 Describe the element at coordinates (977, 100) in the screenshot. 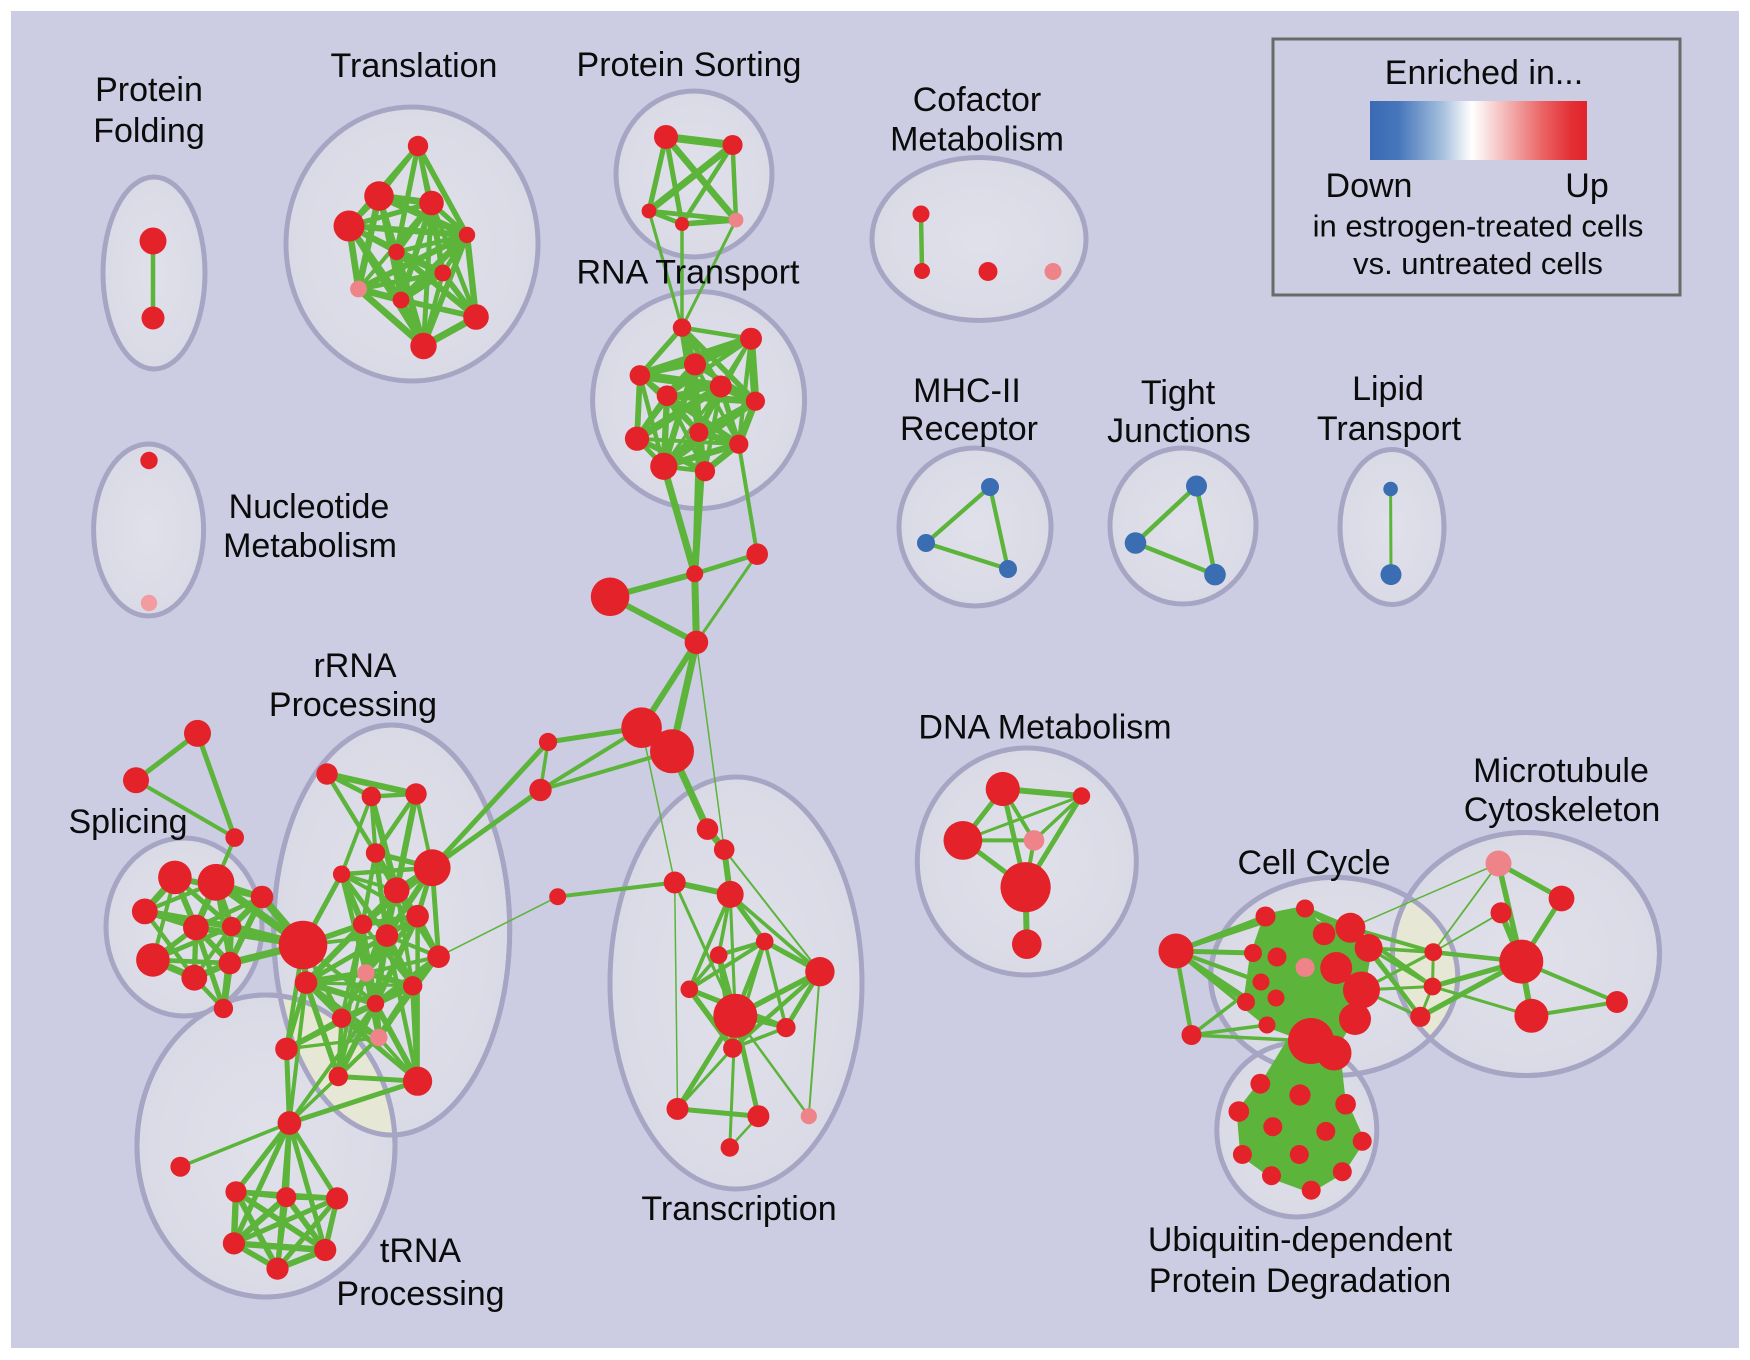

I see `svg-text: Cofactor` at that location.